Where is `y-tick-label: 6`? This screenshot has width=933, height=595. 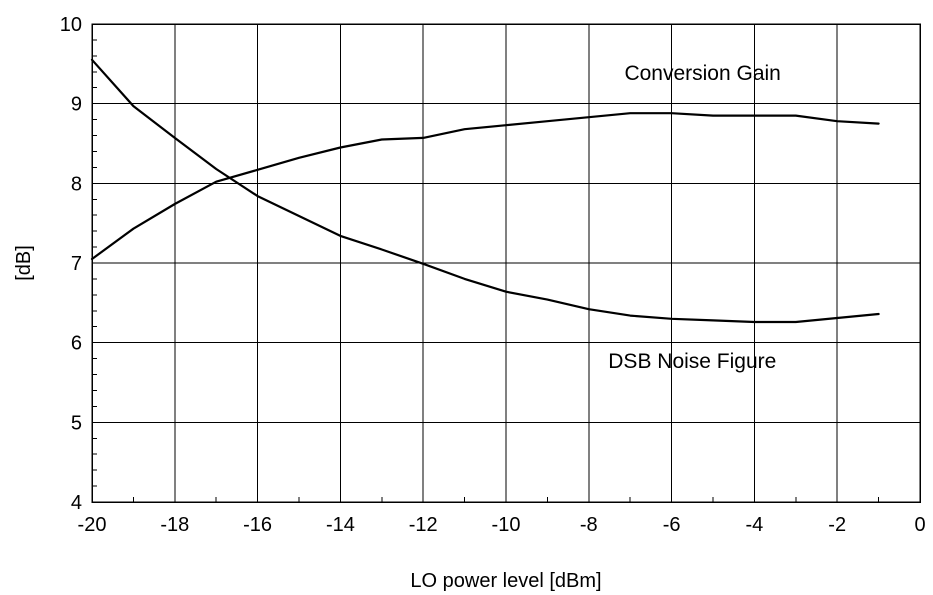
y-tick-label: 6 is located at coordinates (76, 344).